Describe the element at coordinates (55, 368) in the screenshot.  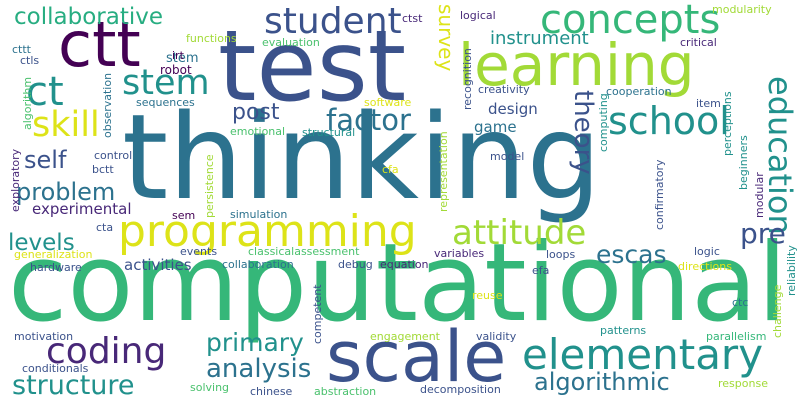
I see `word-conditionals: conditionals` at that location.